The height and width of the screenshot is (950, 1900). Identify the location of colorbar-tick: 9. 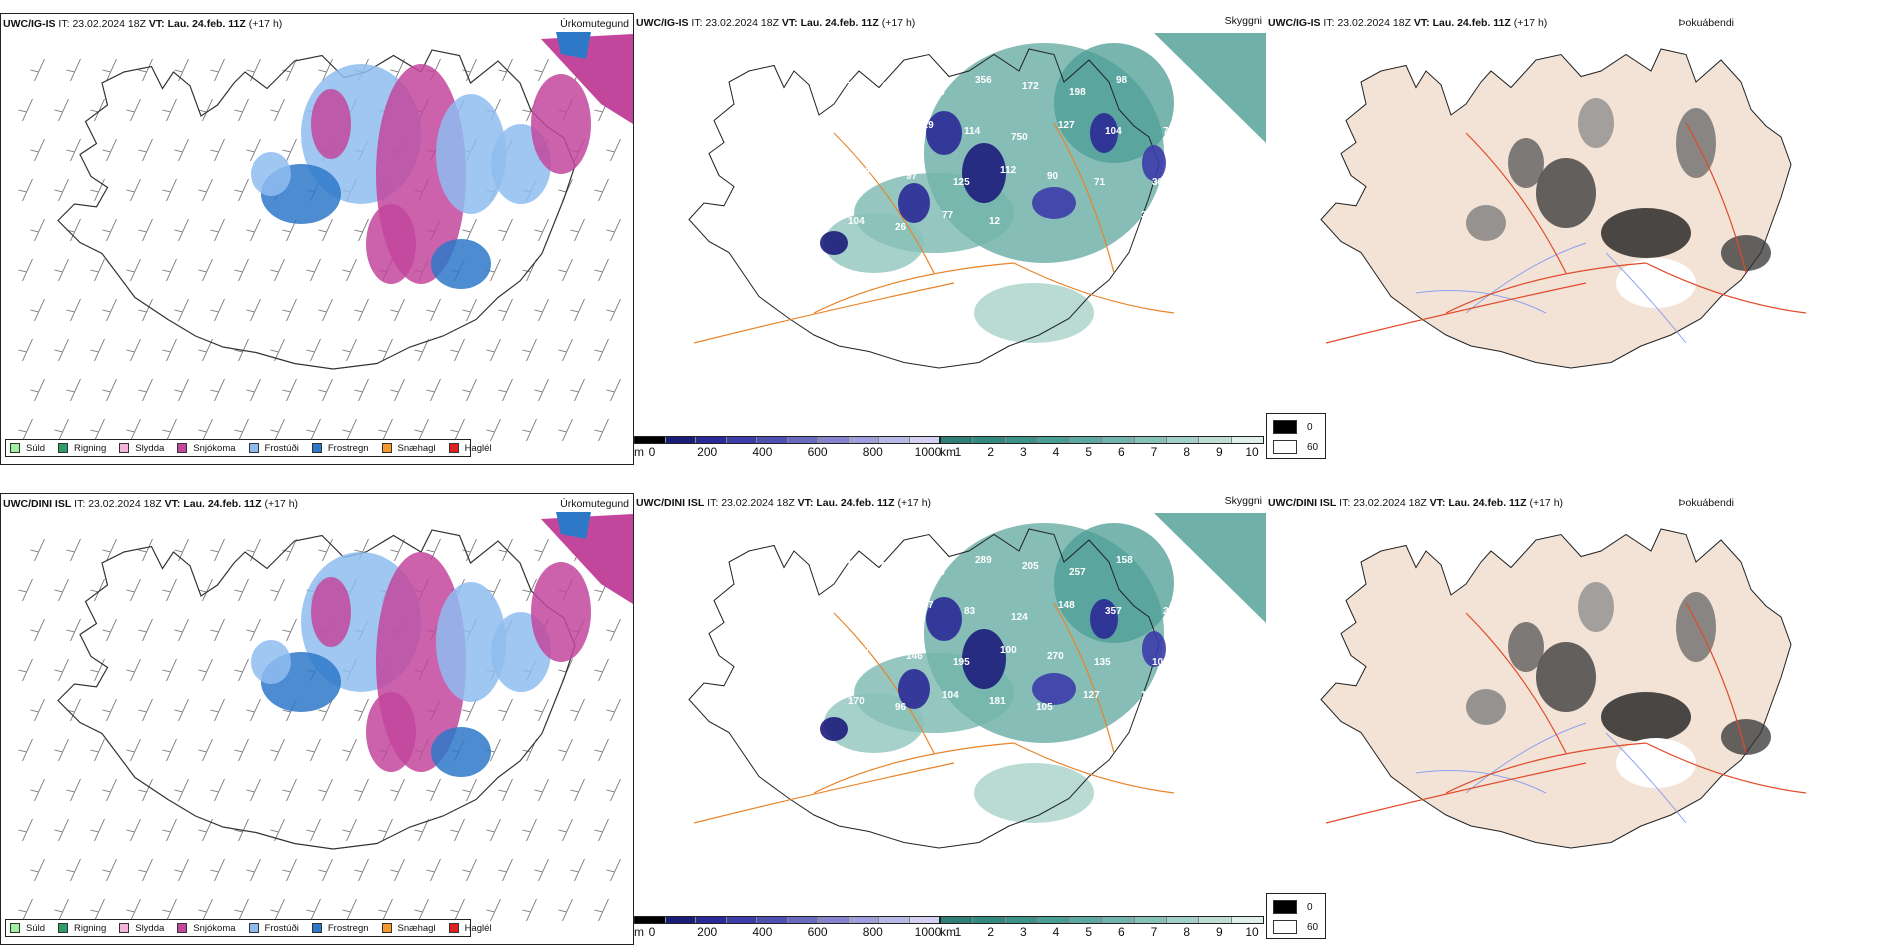
(1219, 932).